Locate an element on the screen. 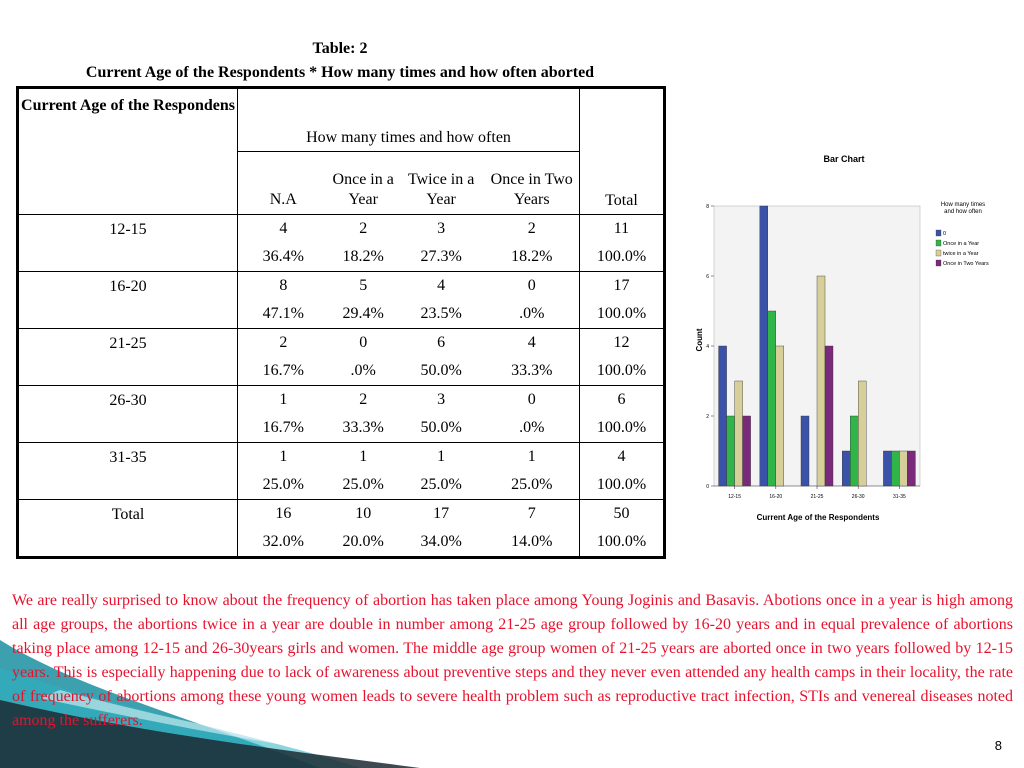  x-tick-label: 26-30 is located at coordinates (858, 497).